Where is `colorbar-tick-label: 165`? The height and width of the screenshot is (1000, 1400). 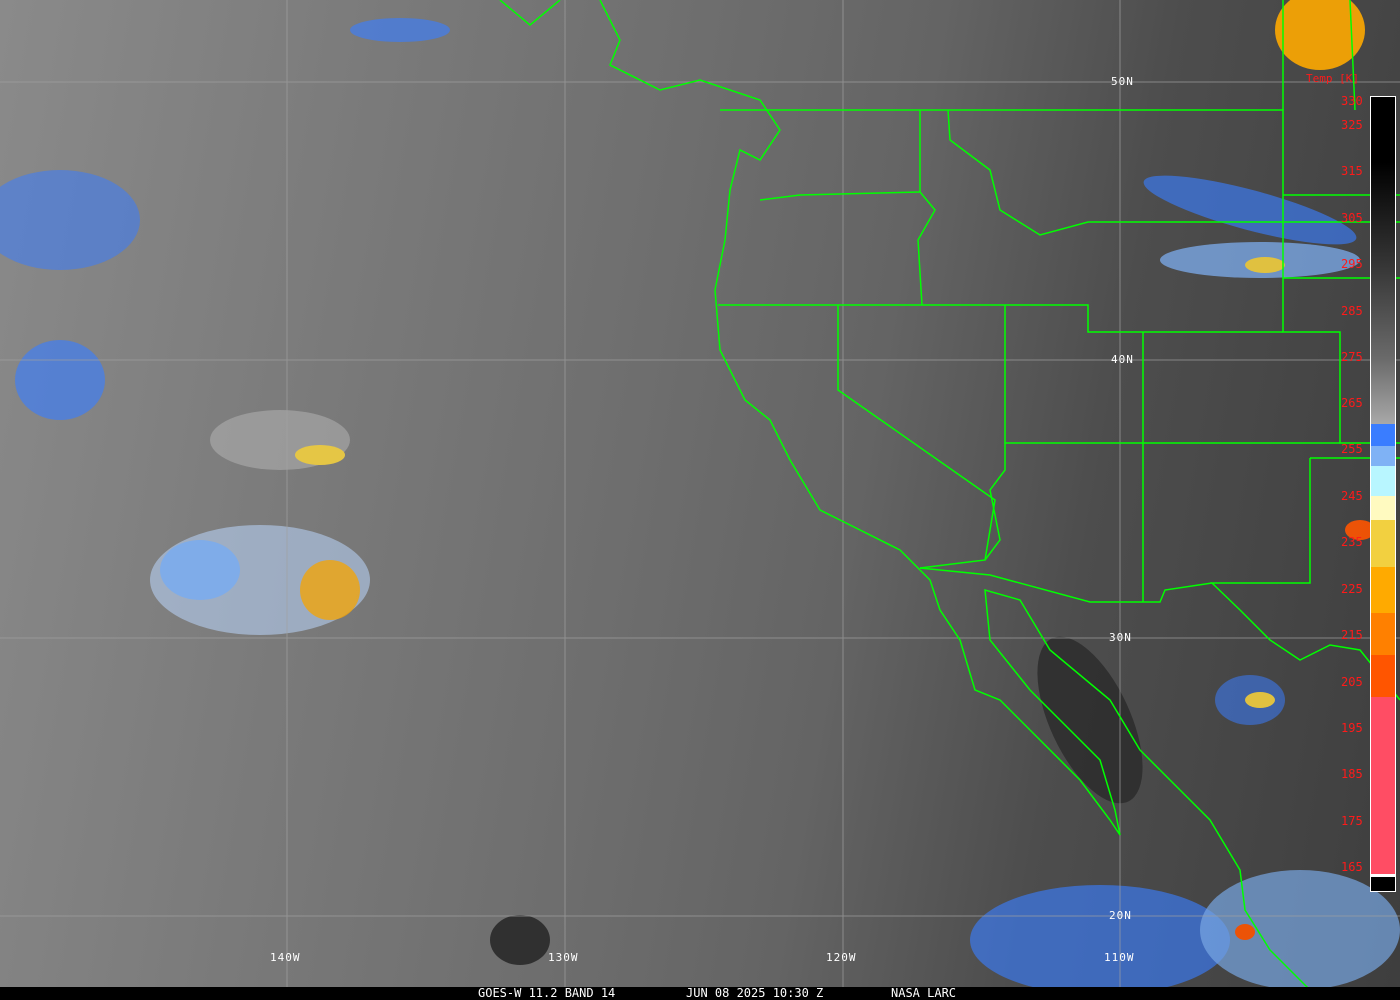
colorbar-tick-label: 165 is located at coordinates (1352, 867).